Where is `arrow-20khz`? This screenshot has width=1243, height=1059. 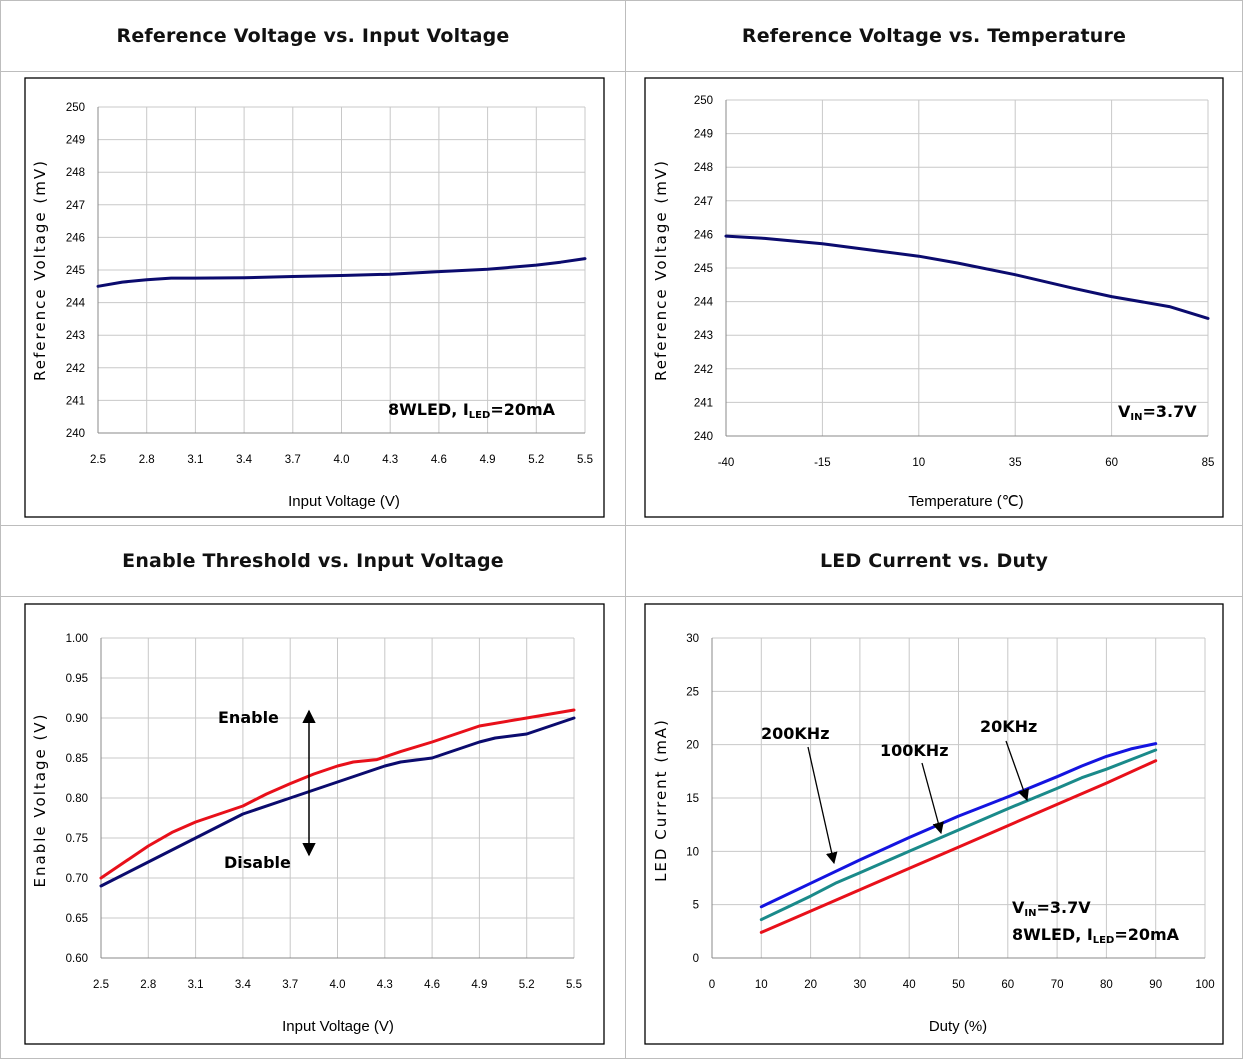
arrow-20khz is located at coordinates (1017, 771).